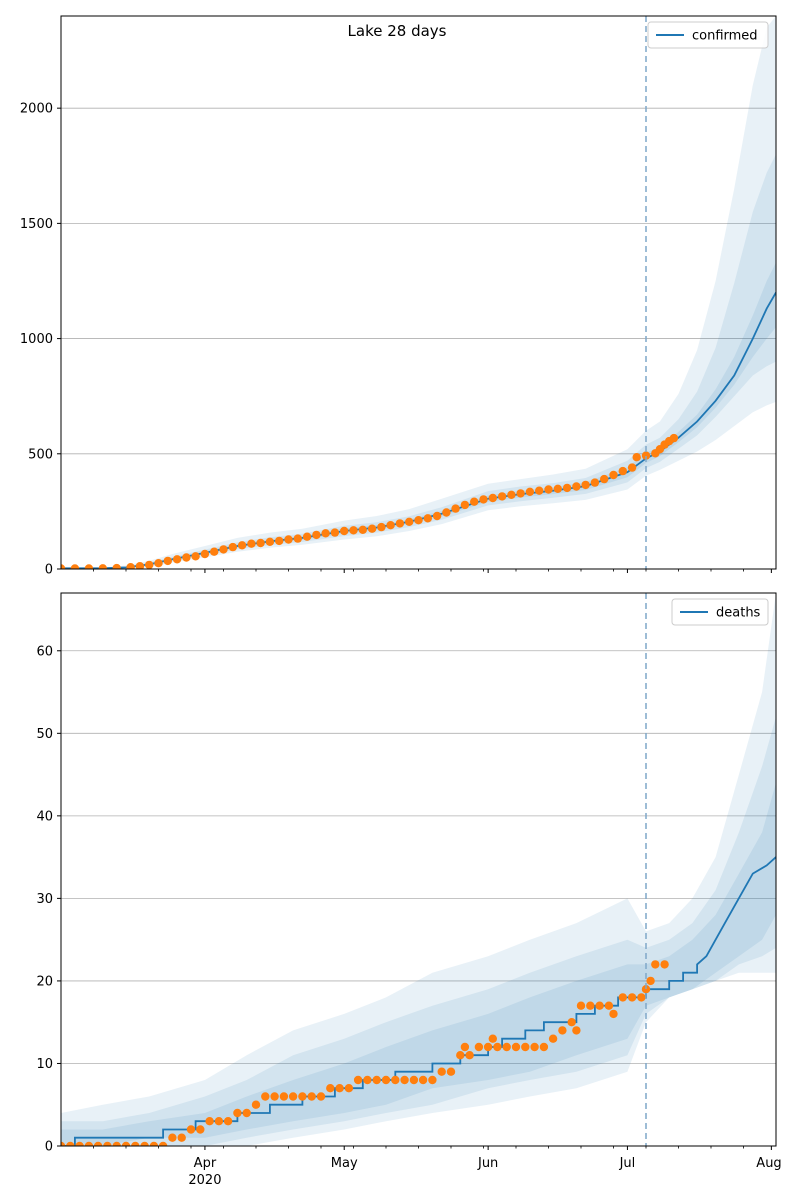 The width and height of the screenshot is (800, 1200). I want to click on y-tick-label: 1500, so click(36, 224).